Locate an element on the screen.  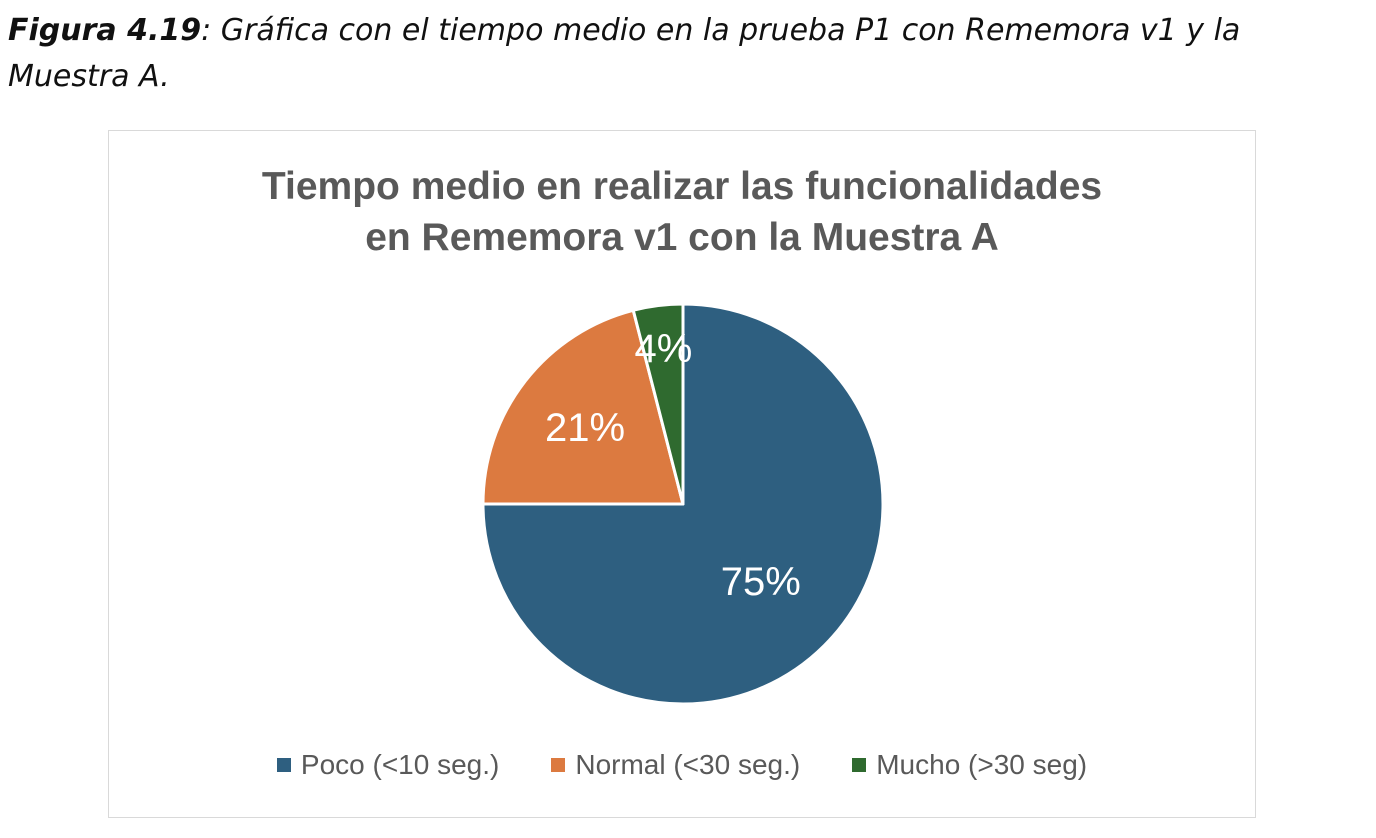
pie-slice-normal is located at coordinates (583, 407).